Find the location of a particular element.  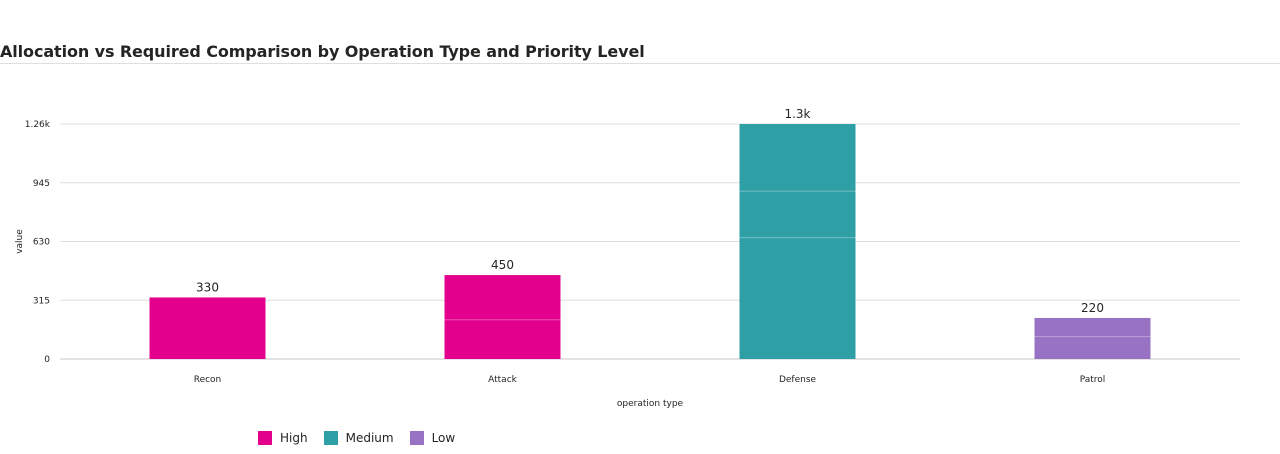

legend-label: High is located at coordinates (294, 438).